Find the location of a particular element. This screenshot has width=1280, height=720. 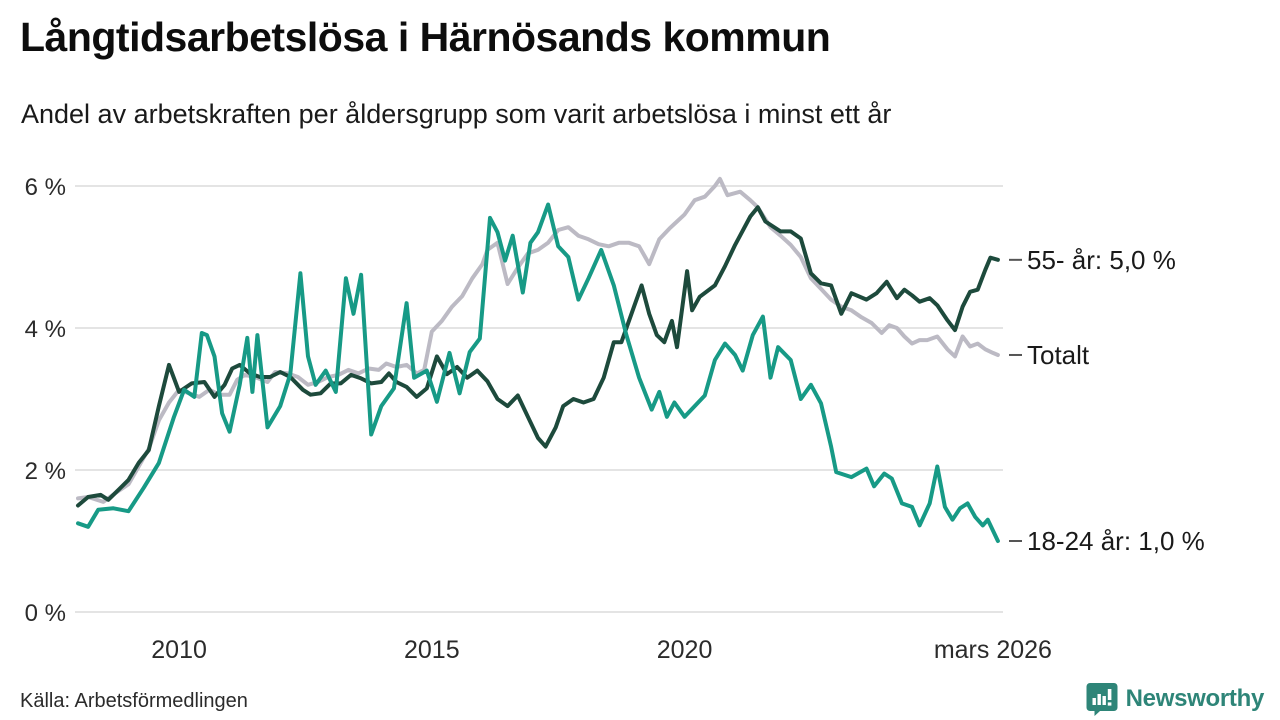

brand-name: Newsworthy is located at coordinates (1195, 698).